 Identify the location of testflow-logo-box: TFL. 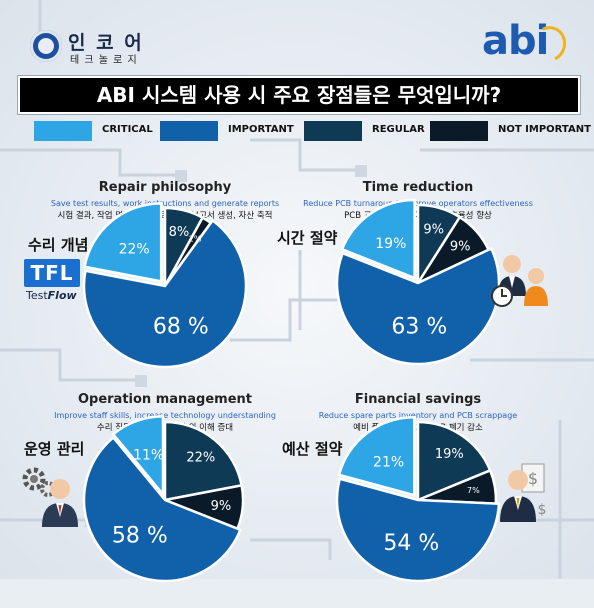
(52, 273).